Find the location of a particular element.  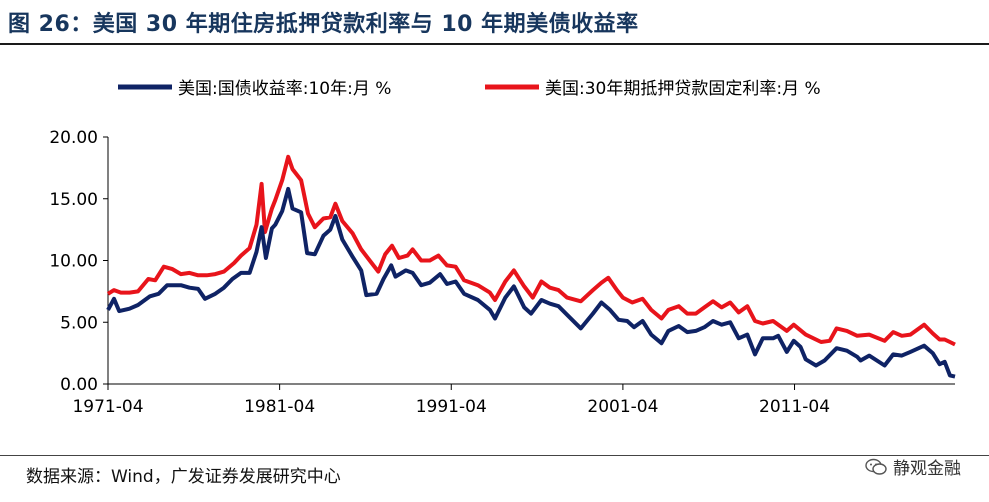

x-axis: 1971-04 1981-04 1991-04 2001-04 2011-04 is located at coordinates (513, 400).